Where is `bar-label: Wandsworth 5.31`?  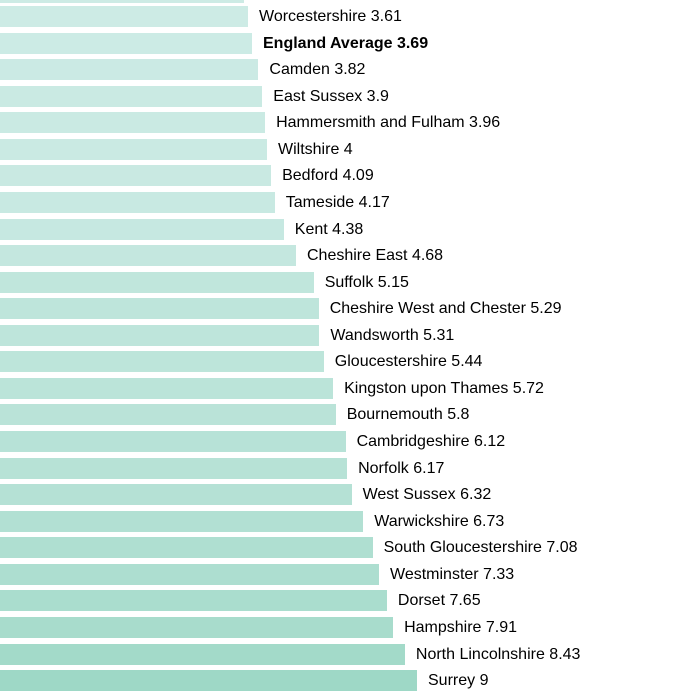 bar-label: Wandsworth 5.31 is located at coordinates (392, 335).